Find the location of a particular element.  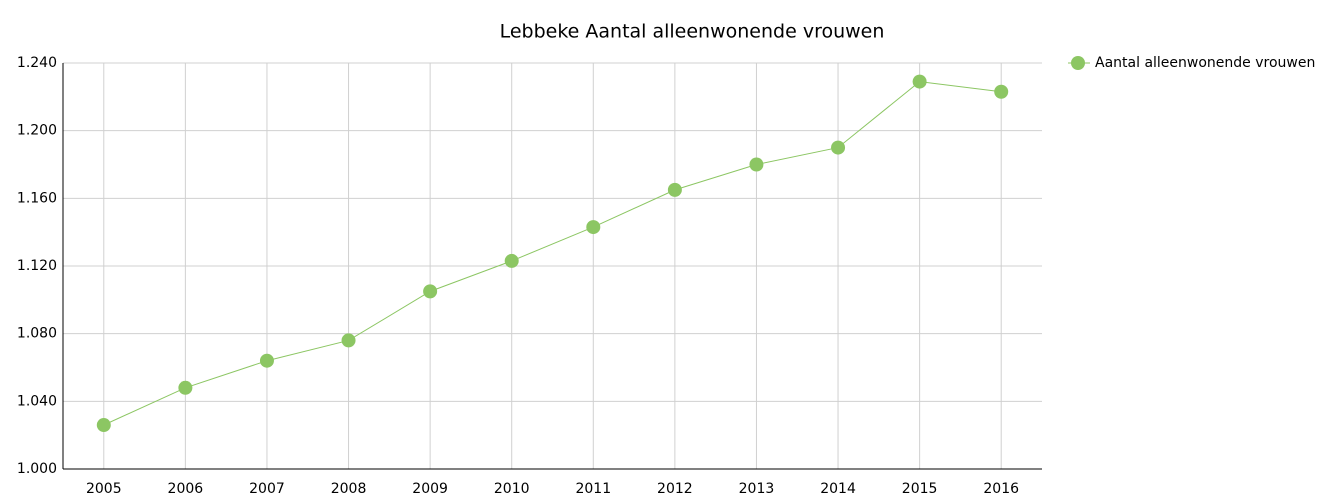

x-tick-label: 2012 is located at coordinates (675, 489).